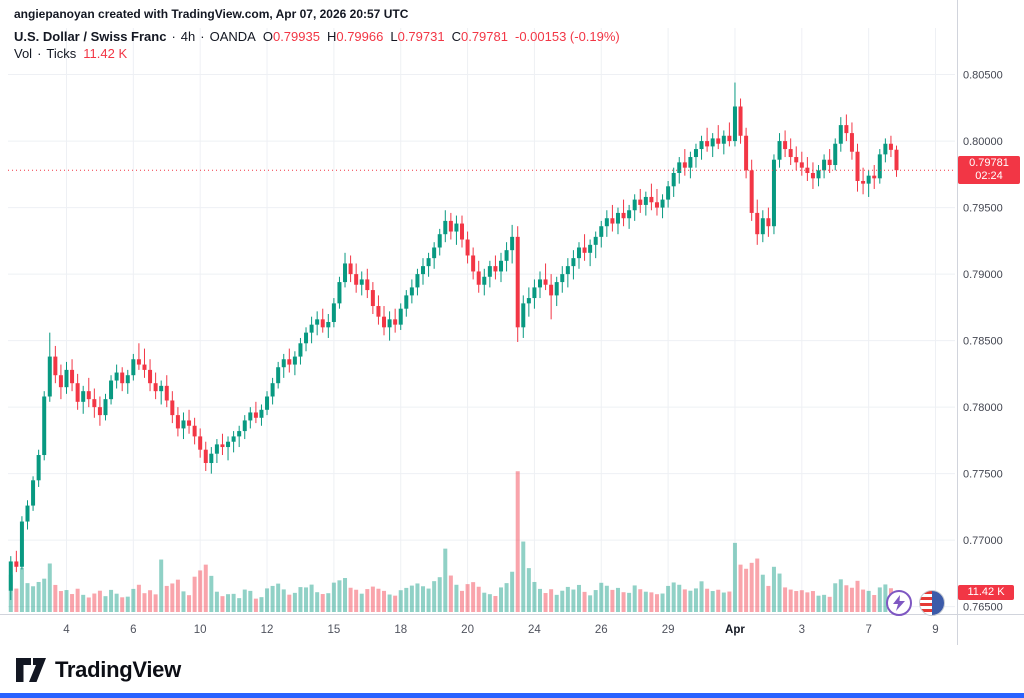 This screenshot has width=1024, height=698. Describe the element at coordinates (991, 307) in the screenshot. I see `price-axis` at that location.